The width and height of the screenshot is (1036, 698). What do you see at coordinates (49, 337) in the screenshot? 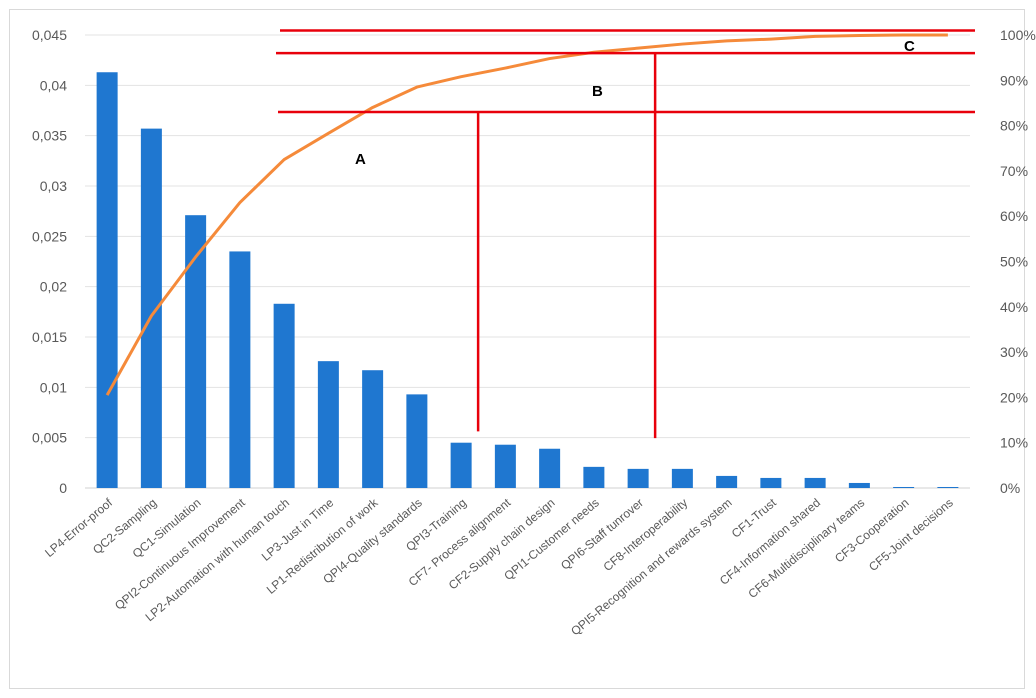
I see `left-tick-label: 0,015` at bounding box center [49, 337].